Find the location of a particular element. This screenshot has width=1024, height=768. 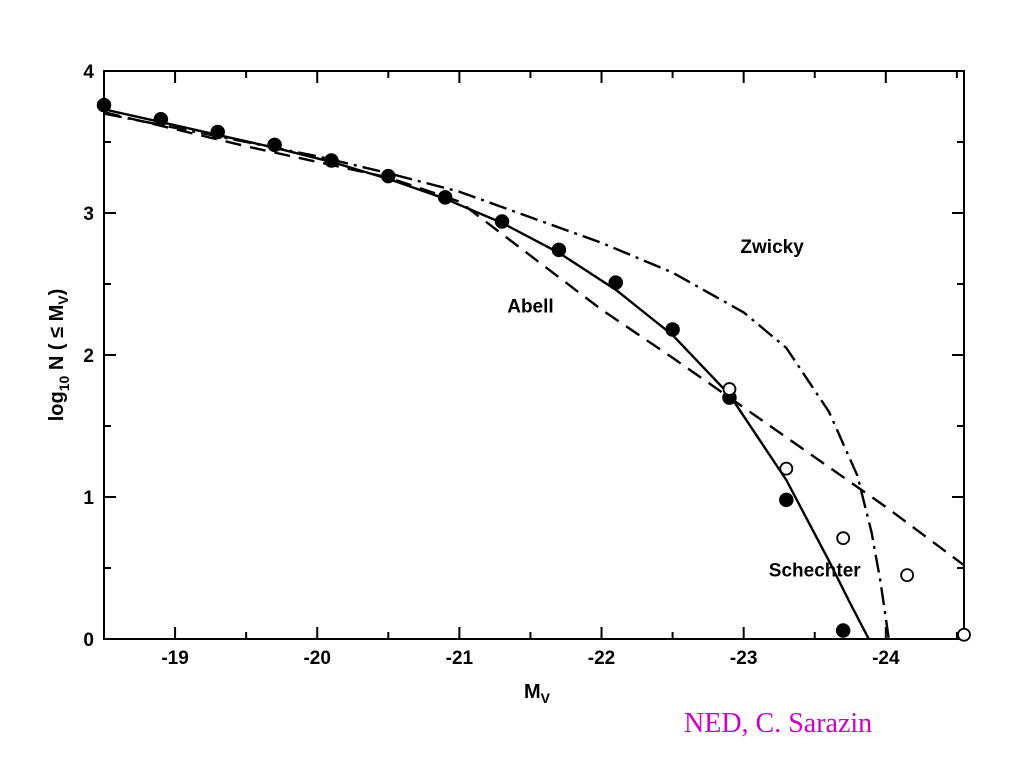

y-tick-label: 3 is located at coordinates (88, 214).